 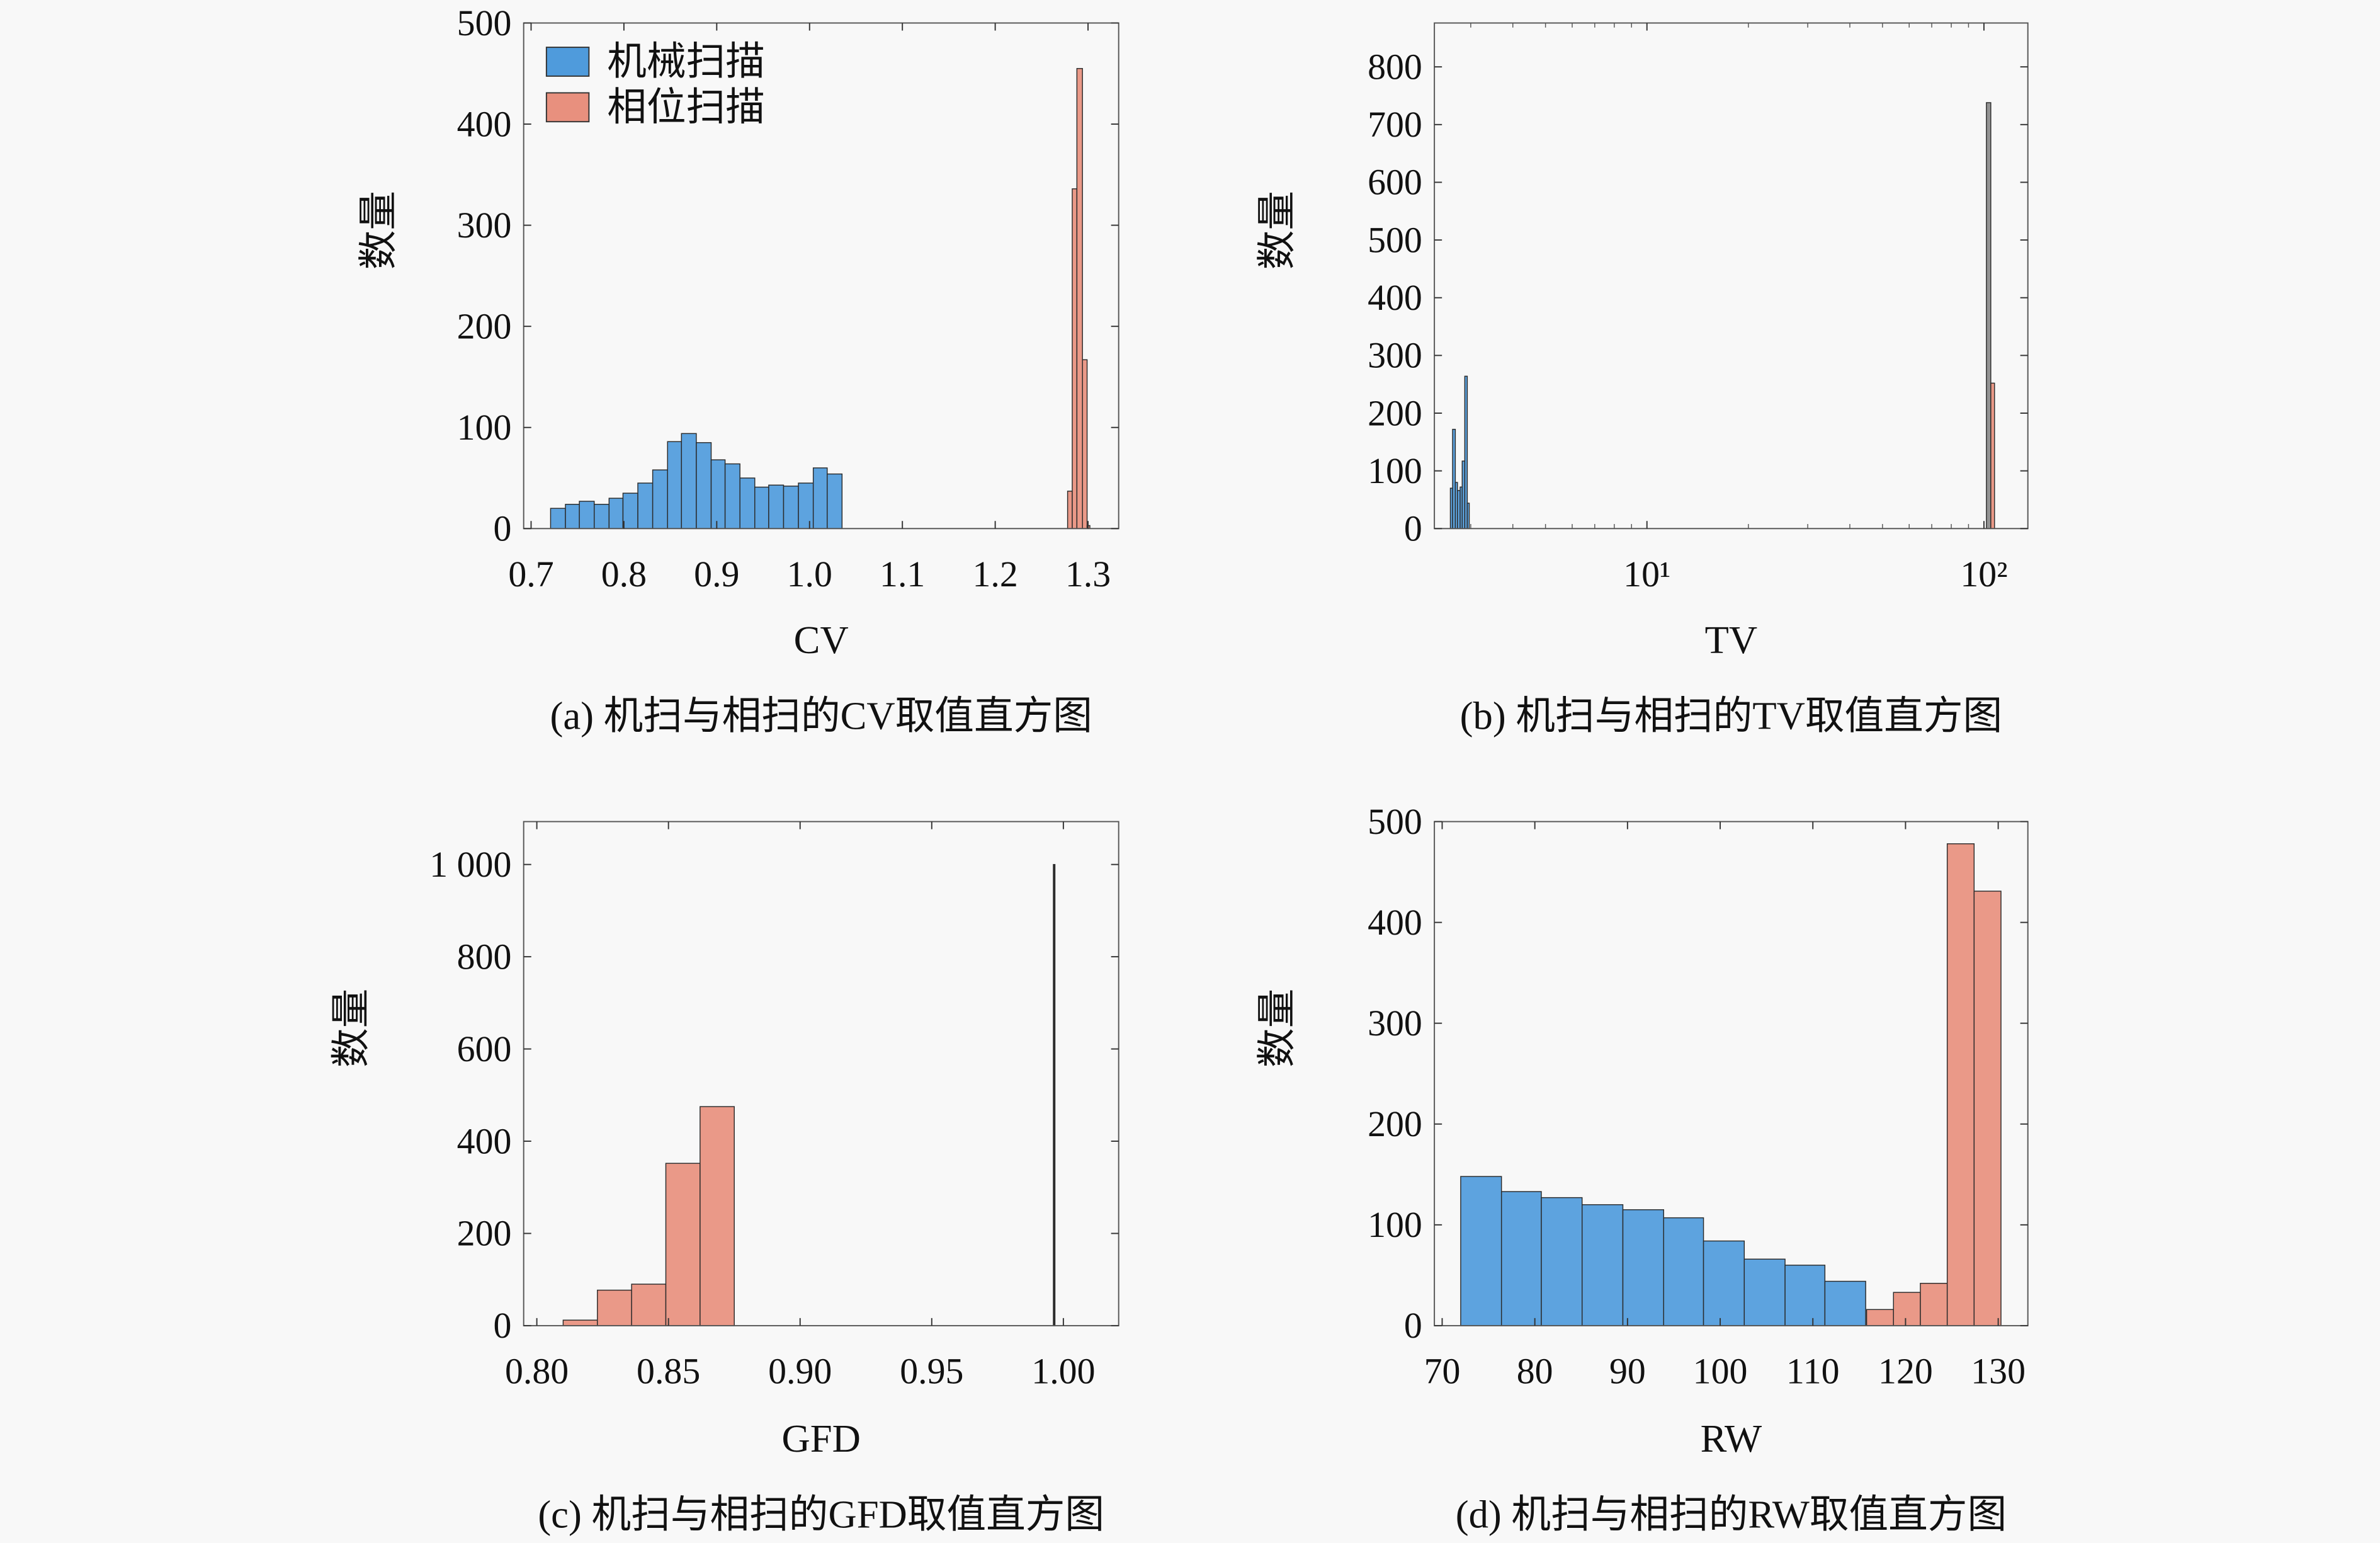 What do you see at coordinates (530, 574) in the screenshot?
I see `x-tick-label: 0.7` at bounding box center [530, 574].